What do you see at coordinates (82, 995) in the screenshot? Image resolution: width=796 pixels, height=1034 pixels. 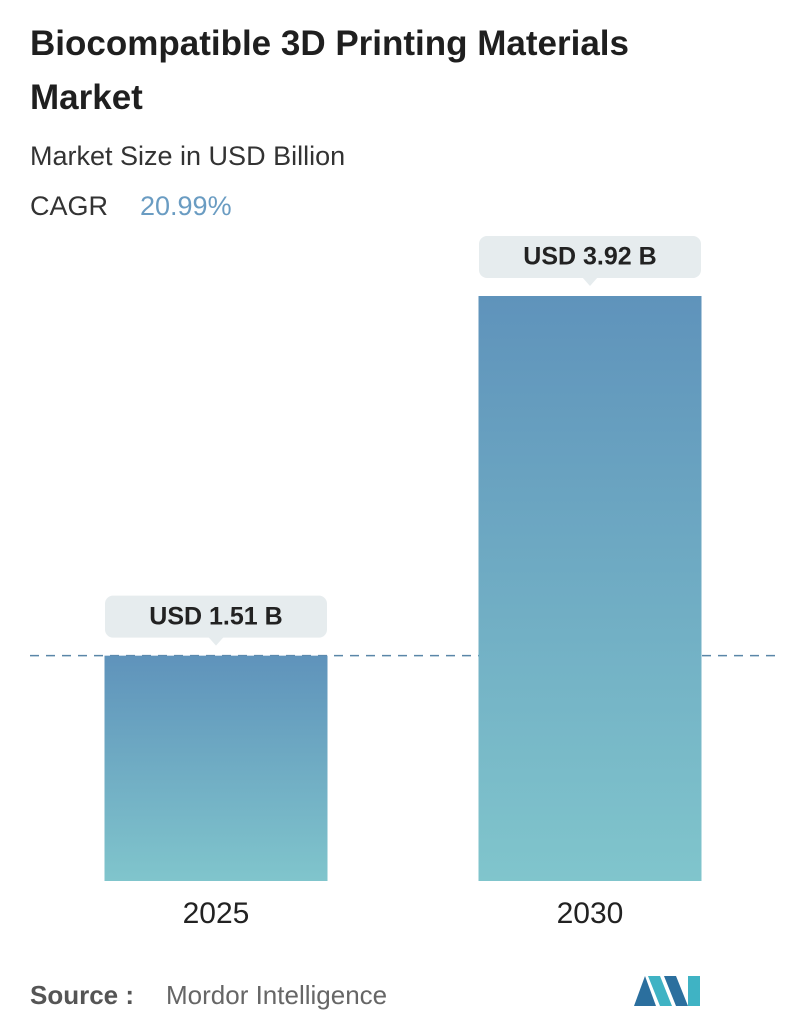 I see `source-label: Source :` at bounding box center [82, 995].